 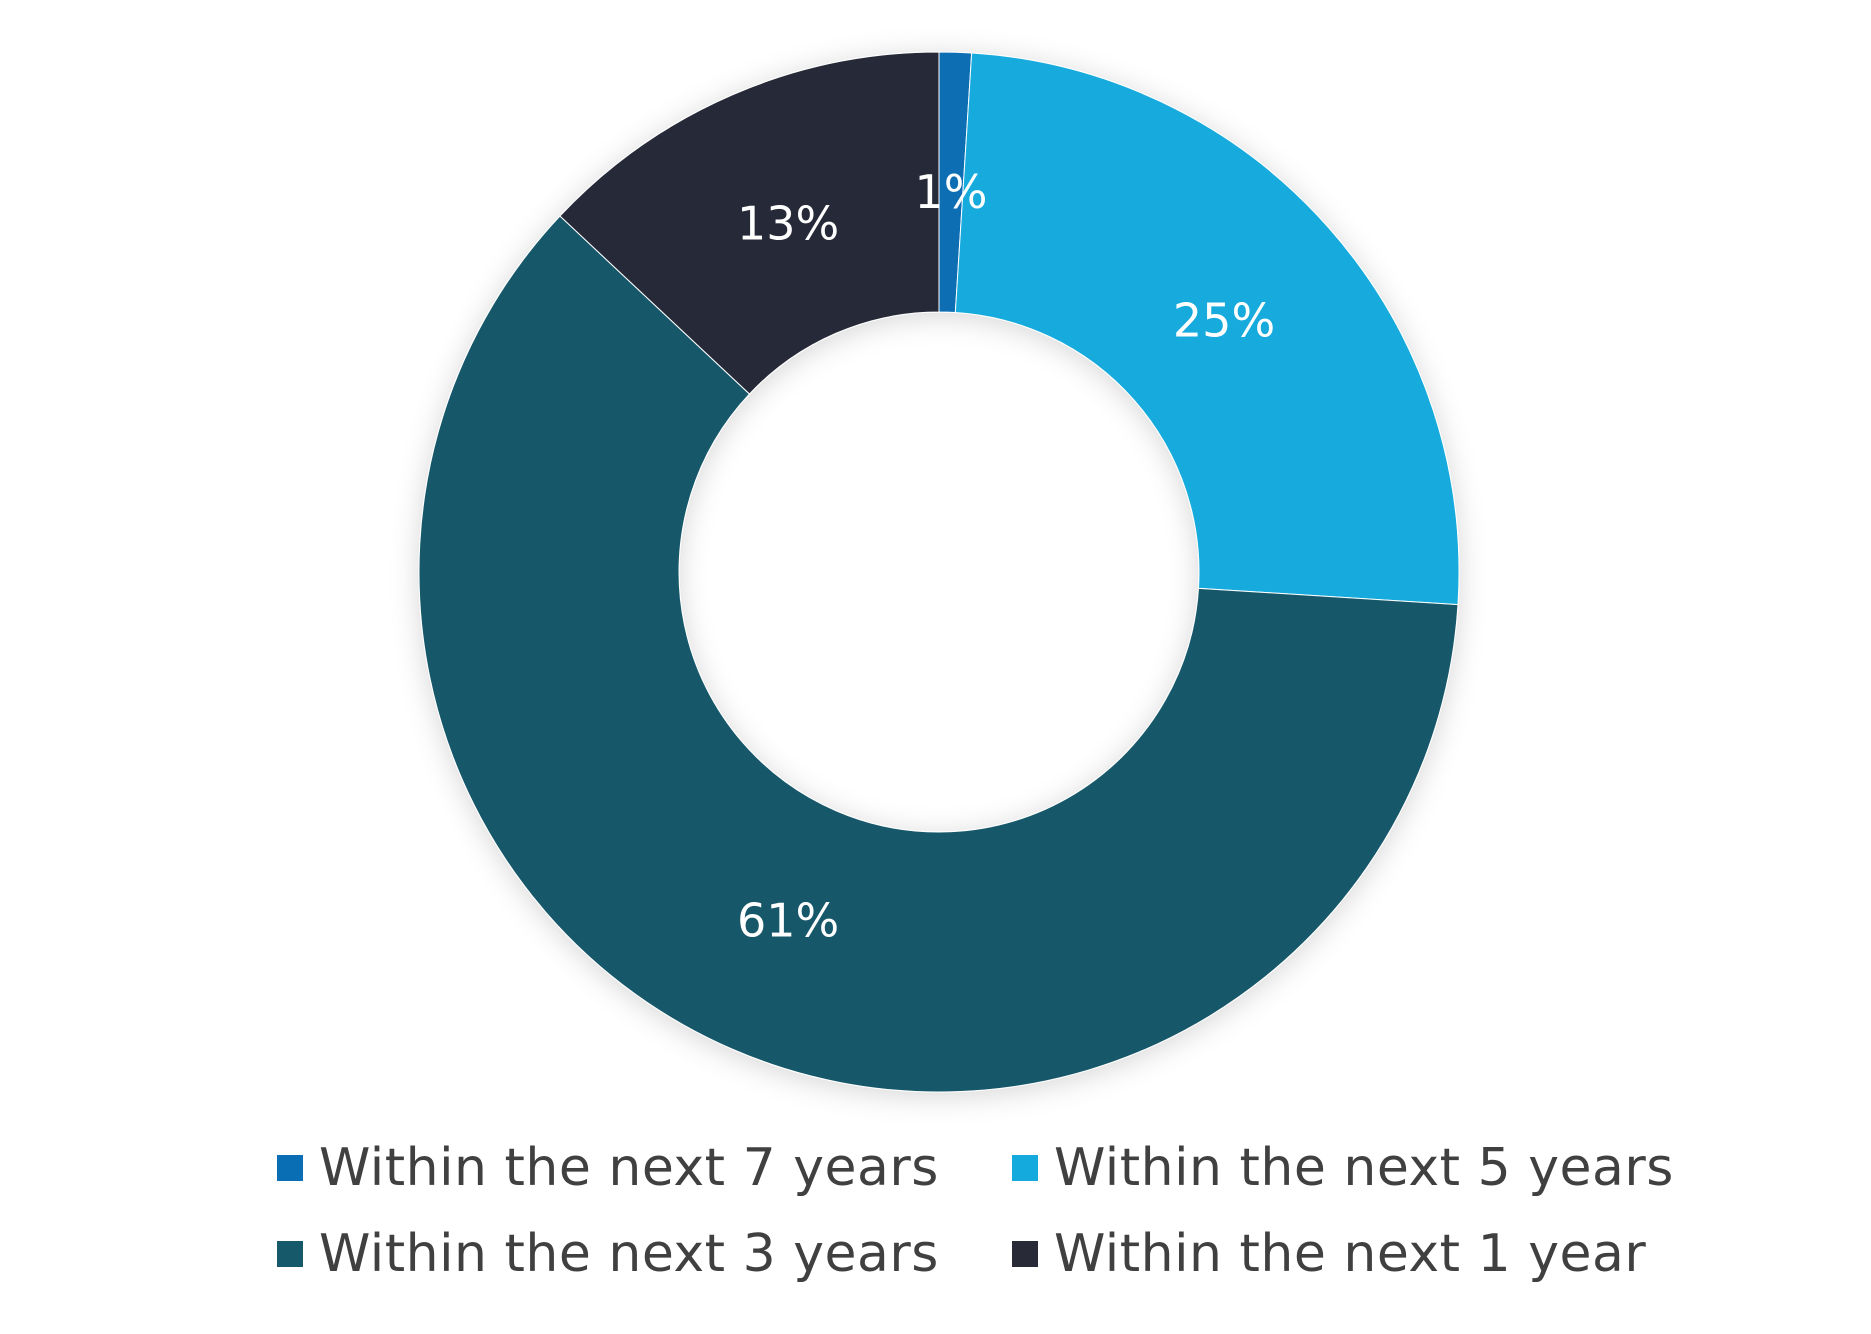 I want to click on legend-item-1: Within the next 7 years, so click(x=608, y=1168).